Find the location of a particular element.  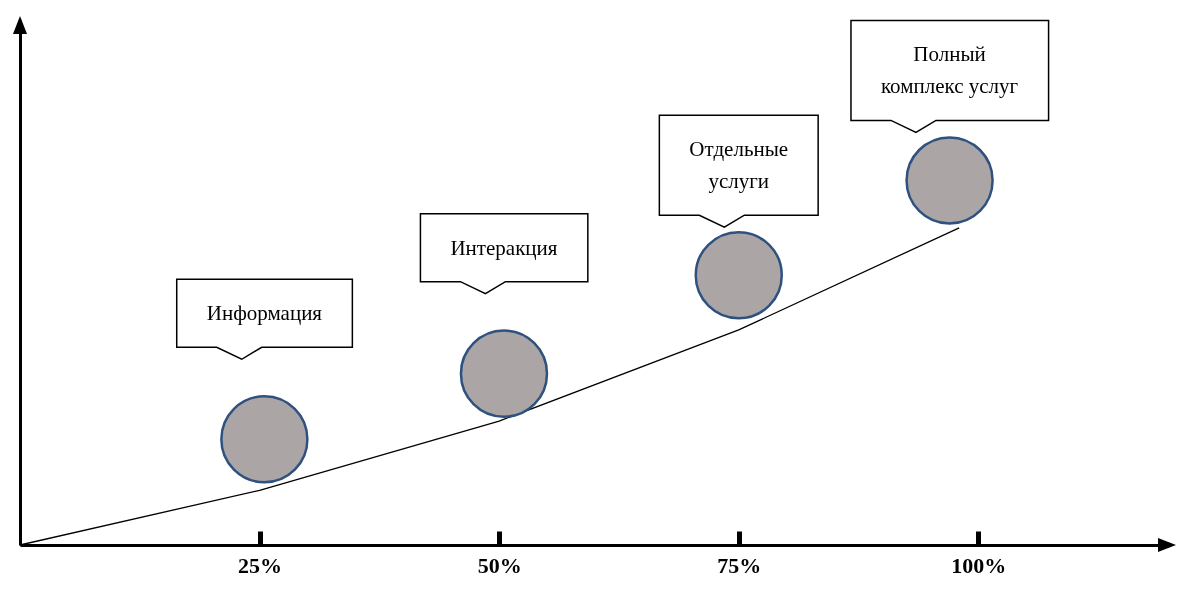

x-tick-label: 50% is located at coordinates (499, 565).